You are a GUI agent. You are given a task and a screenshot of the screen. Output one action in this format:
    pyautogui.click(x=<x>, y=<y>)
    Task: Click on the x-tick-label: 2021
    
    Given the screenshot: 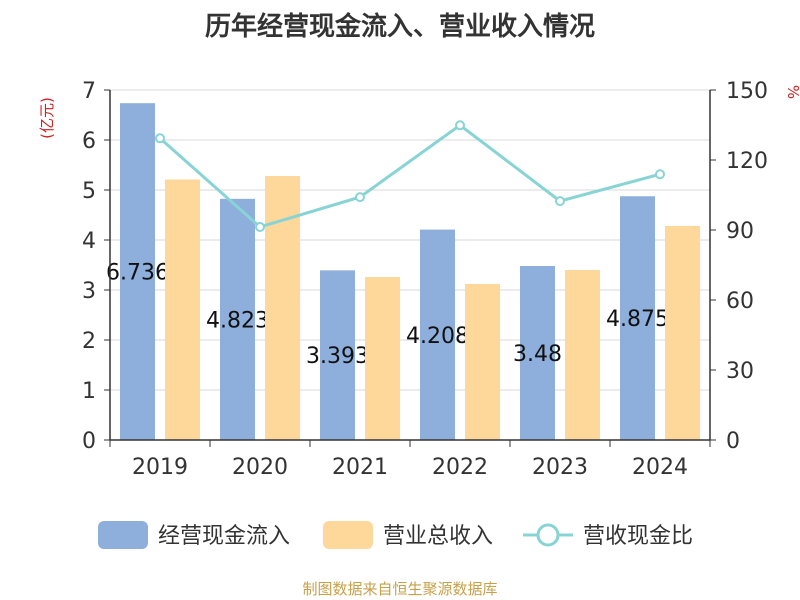 What is the action you would take?
    pyautogui.click(x=360, y=467)
    